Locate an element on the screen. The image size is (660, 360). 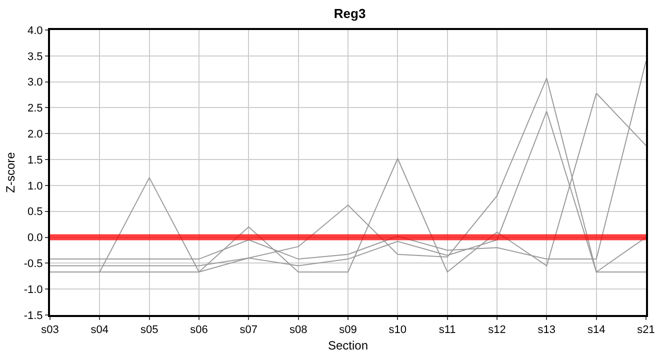
y-tick-label: -0.5 is located at coordinates (33, 264).